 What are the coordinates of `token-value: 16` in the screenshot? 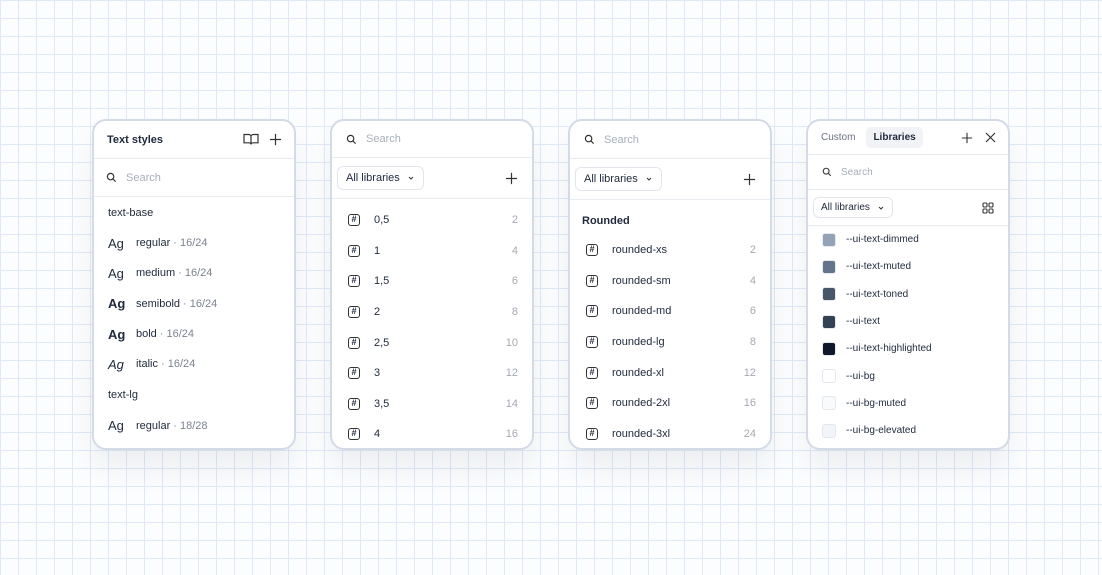 It's located at (749, 403).